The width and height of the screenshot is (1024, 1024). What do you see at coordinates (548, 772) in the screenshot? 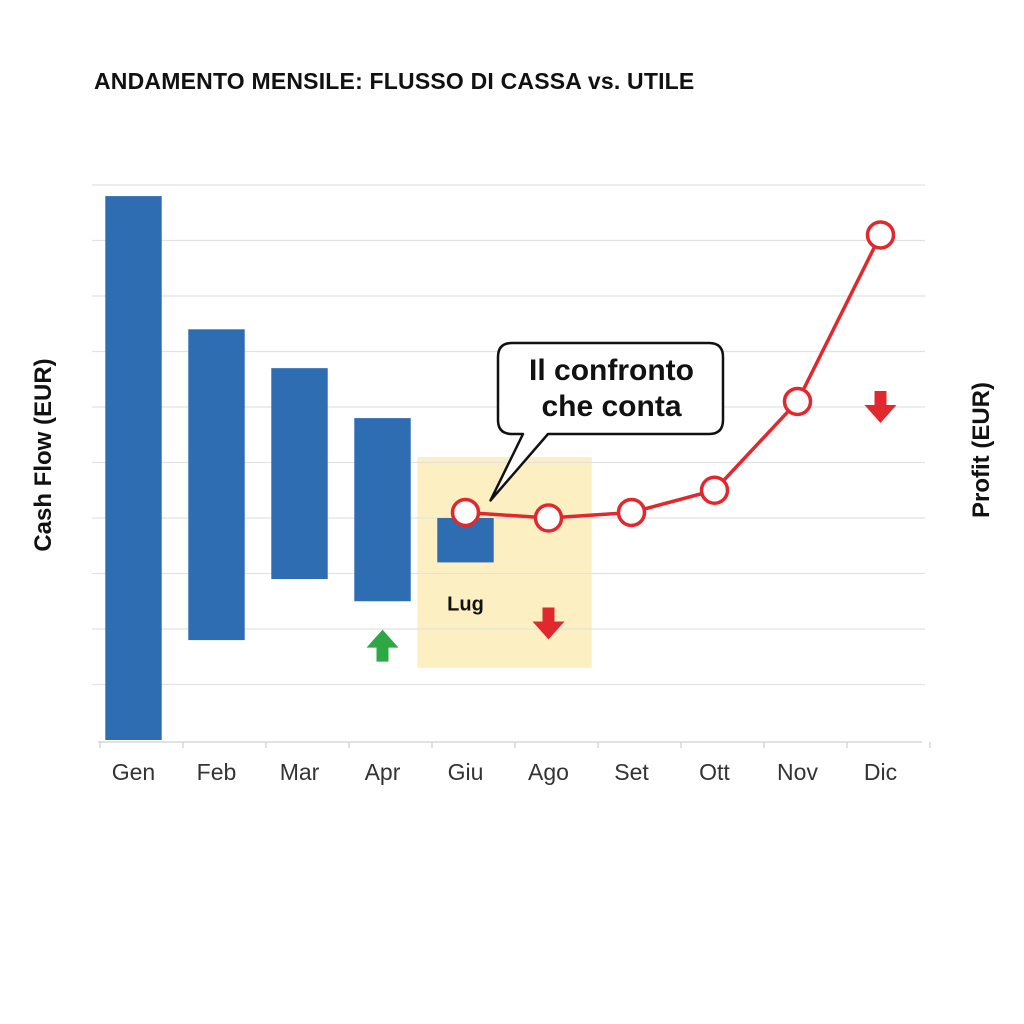
I see `x-tick-label: Ago` at bounding box center [548, 772].